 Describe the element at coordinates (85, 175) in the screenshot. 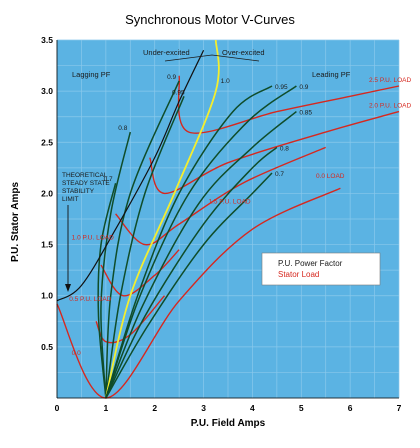

I see `stability-limit-label-1: THEORETICAL` at that location.